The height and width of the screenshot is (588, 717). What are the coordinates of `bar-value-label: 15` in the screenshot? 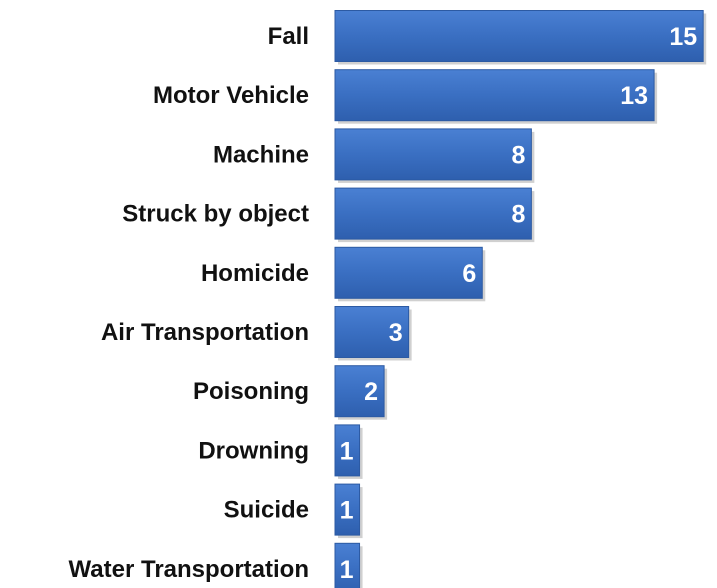 It's located at (683, 37).